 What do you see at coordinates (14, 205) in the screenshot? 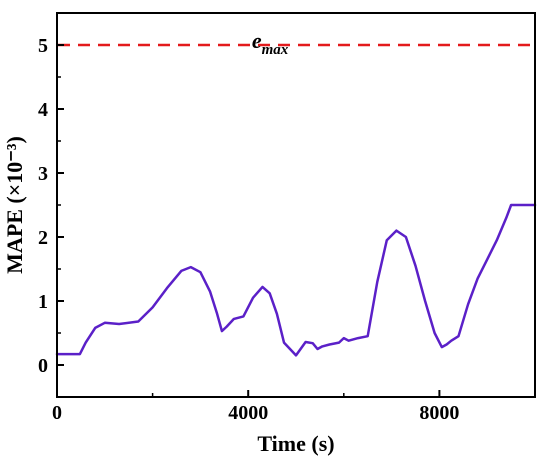
I see `y-axis-label: MAPE (×10⁻³)` at bounding box center [14, 205].